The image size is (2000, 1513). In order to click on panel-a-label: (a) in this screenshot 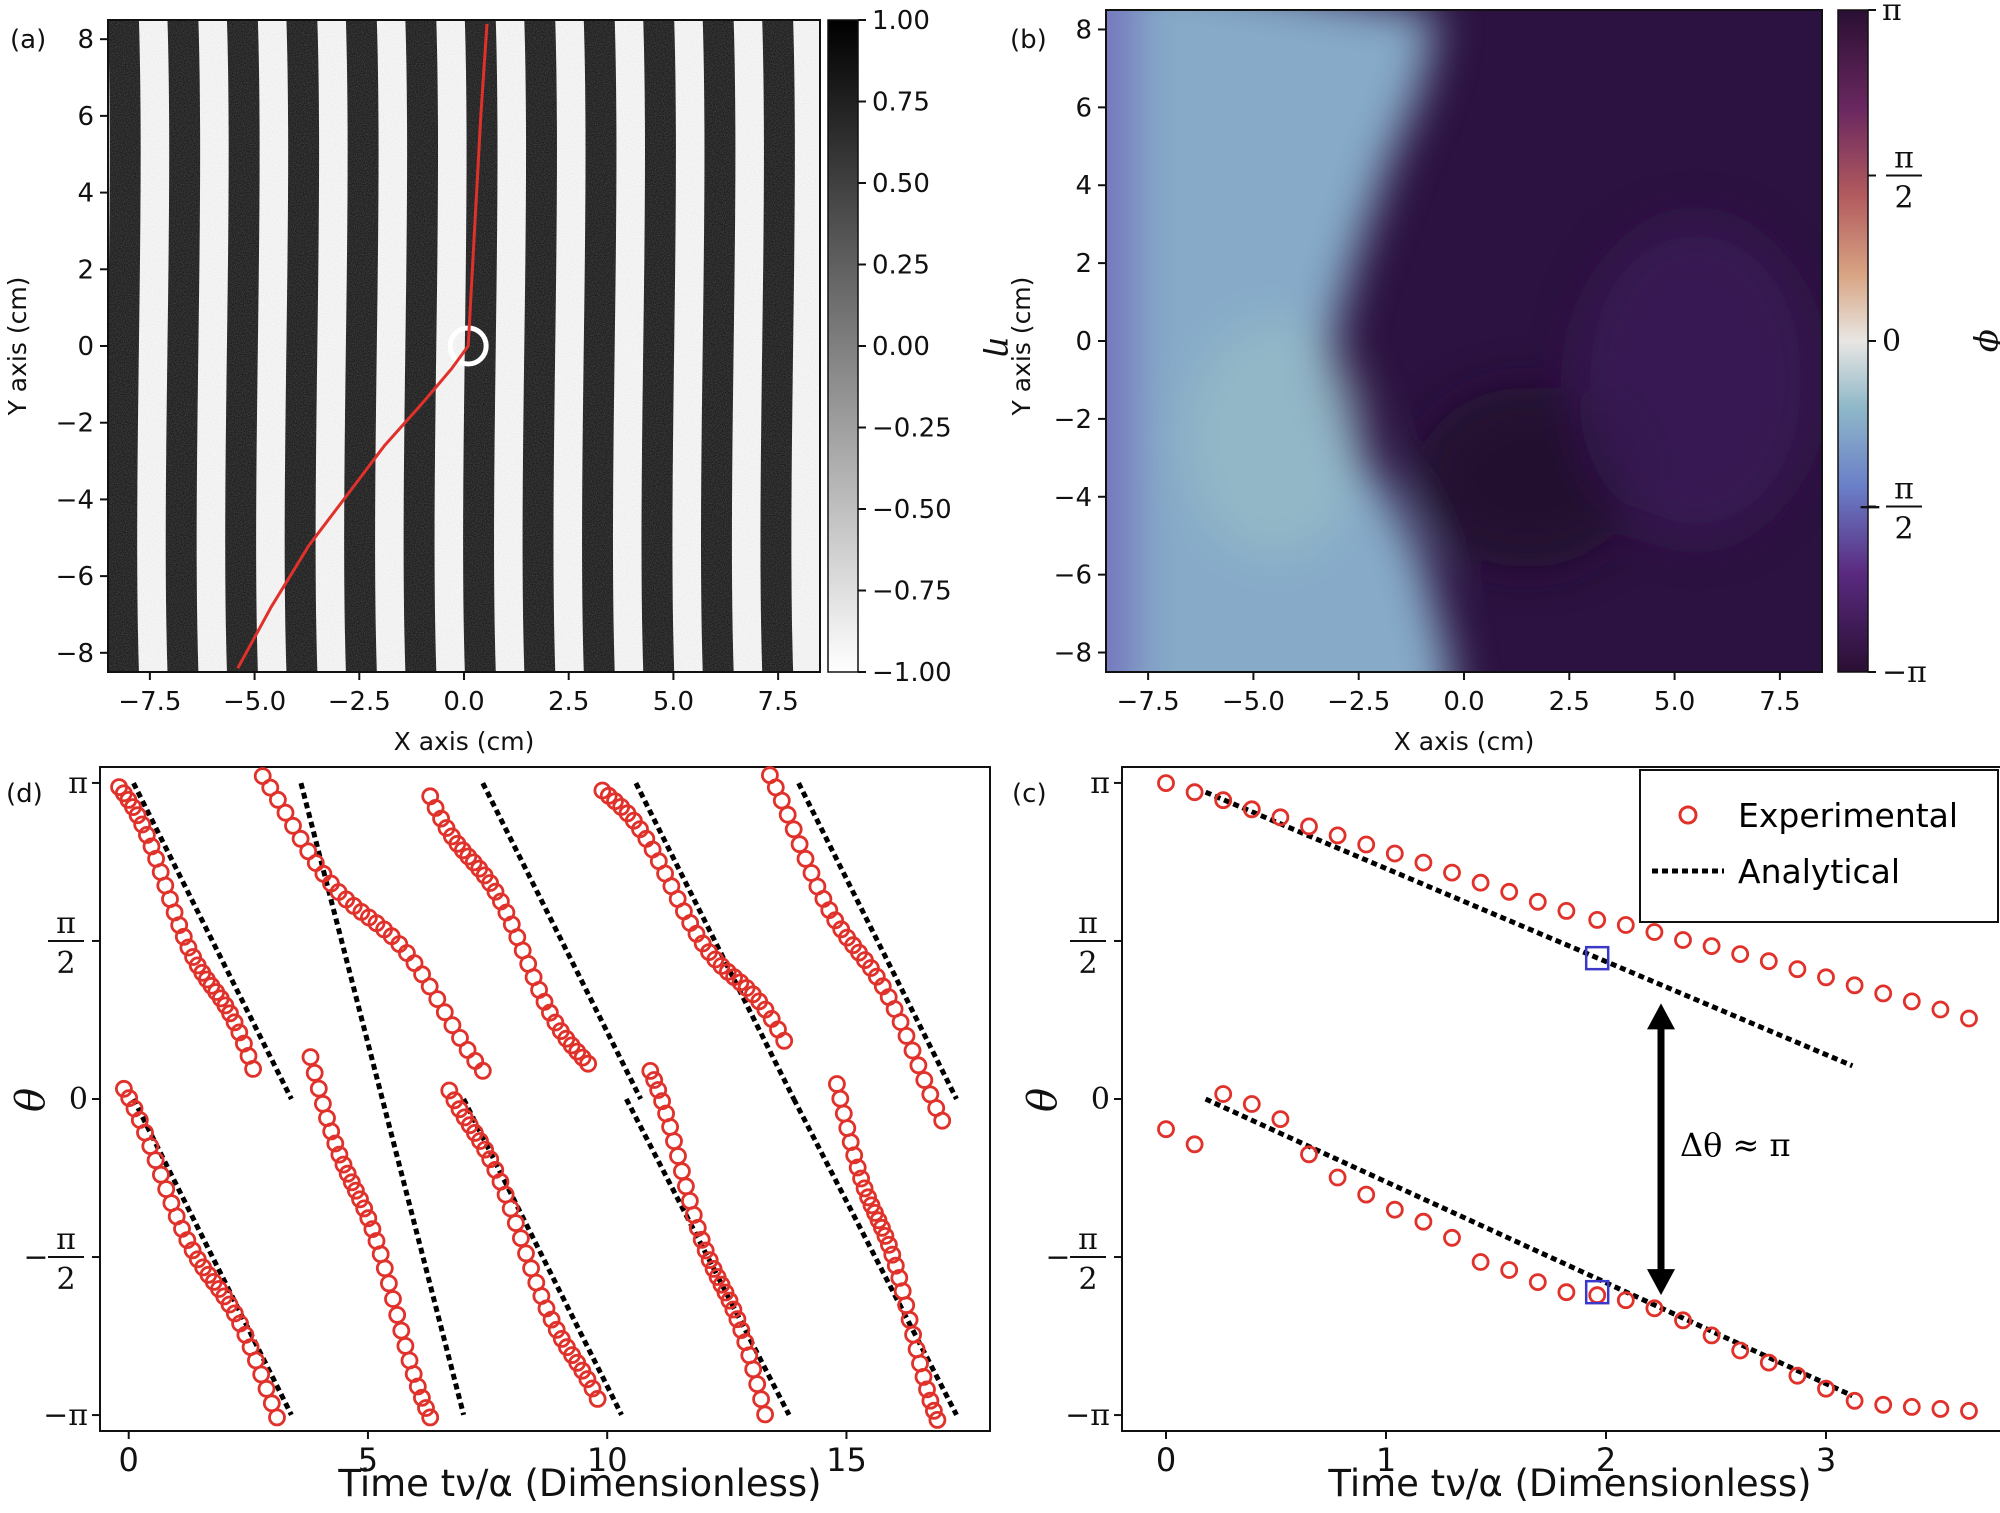, I will do `click(28, 40)`.